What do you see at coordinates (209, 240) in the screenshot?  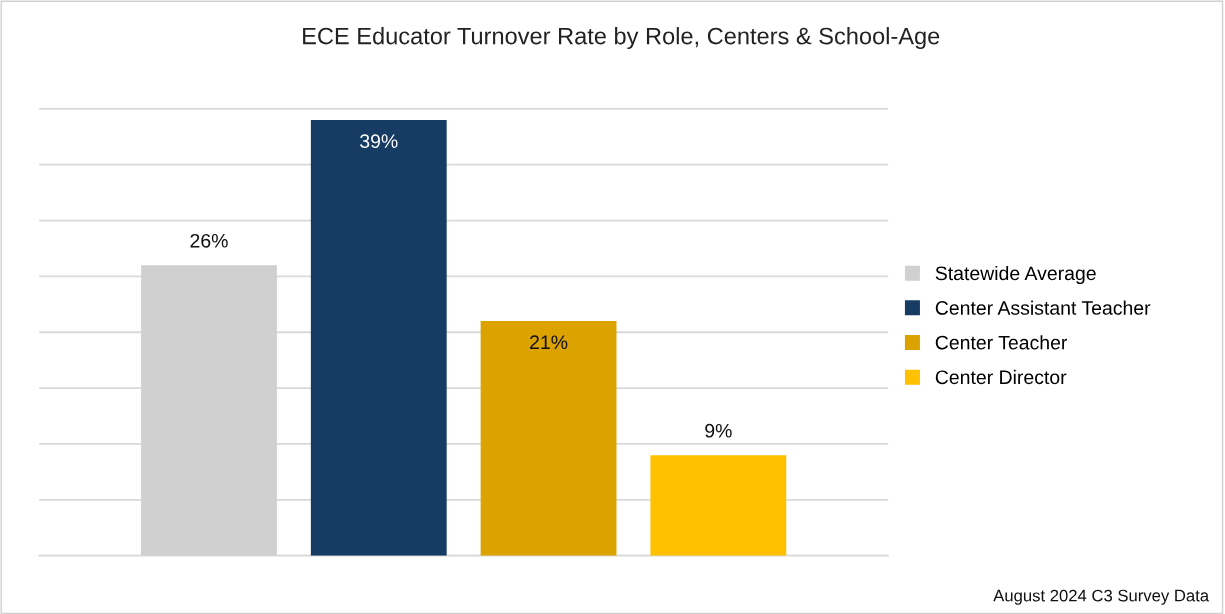 I see `data-label: 26%` at bounding box center [209, 240].